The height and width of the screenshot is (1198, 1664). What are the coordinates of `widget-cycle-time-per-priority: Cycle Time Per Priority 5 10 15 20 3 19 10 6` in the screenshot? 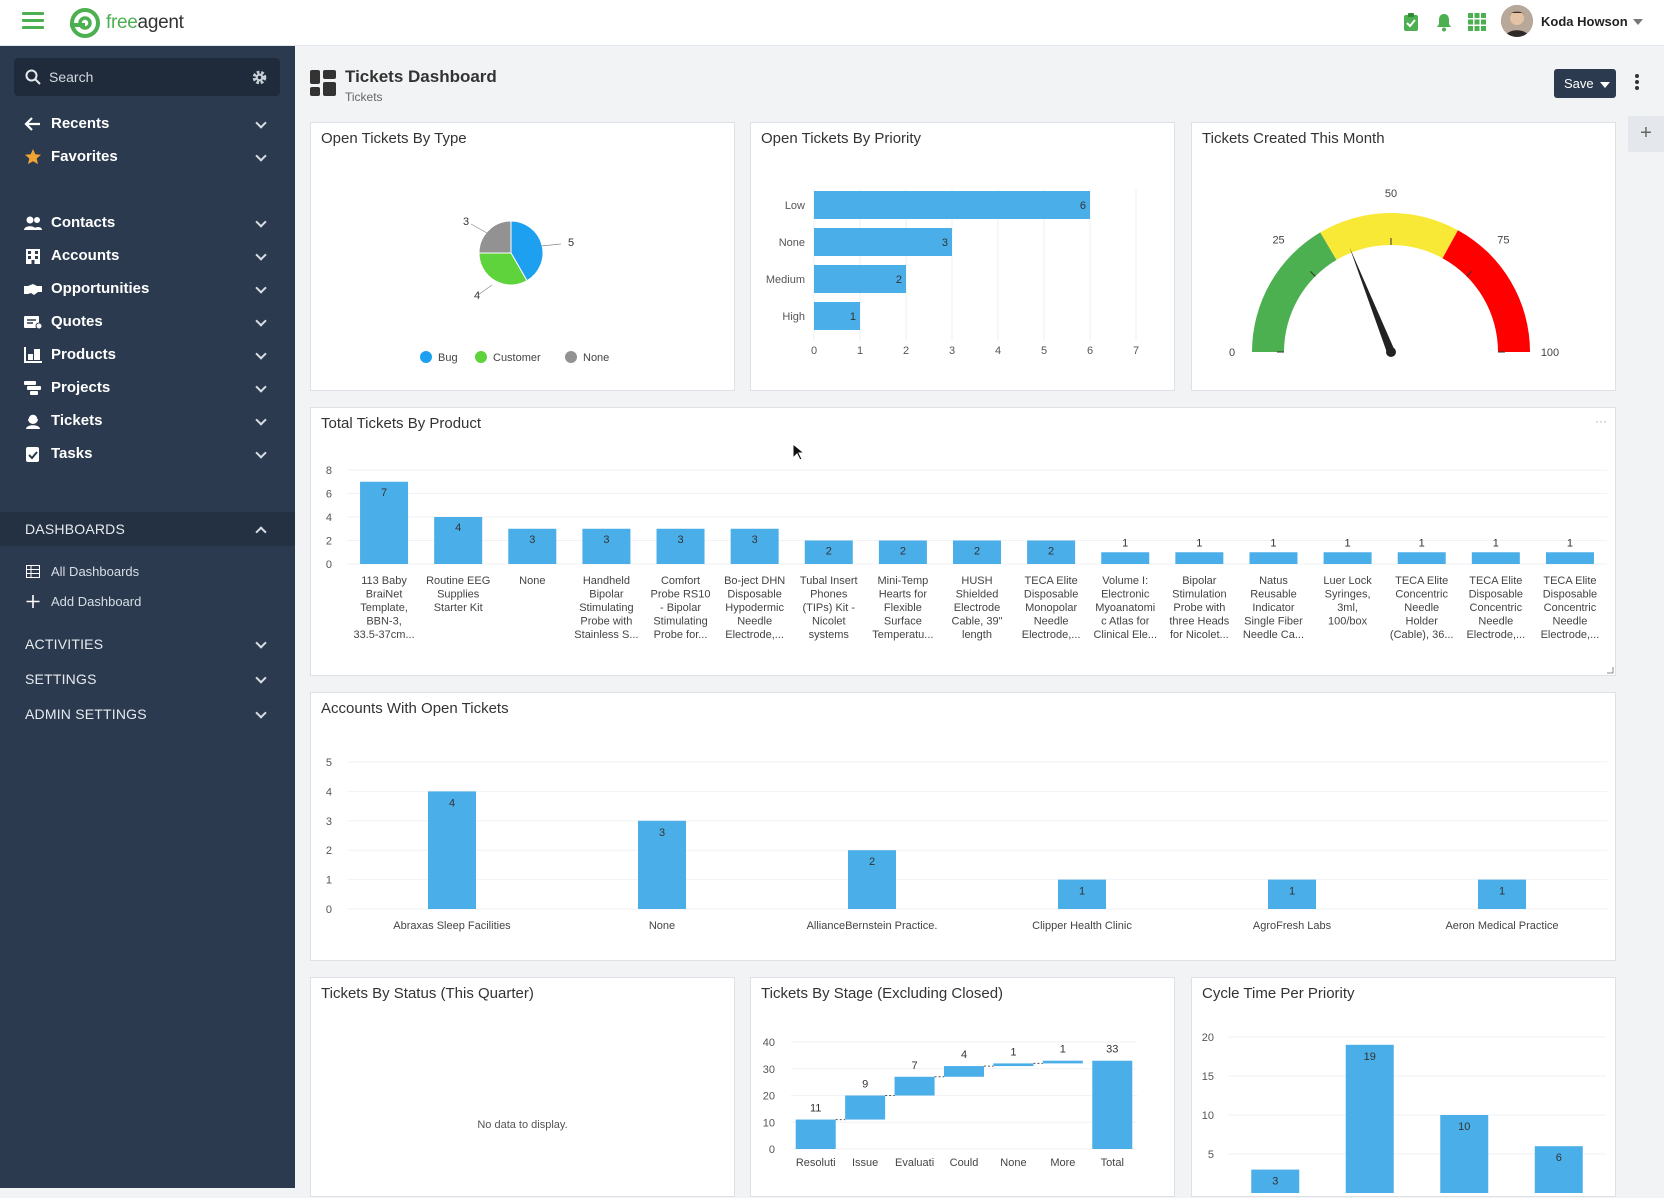 It's located at (1403, 1087).